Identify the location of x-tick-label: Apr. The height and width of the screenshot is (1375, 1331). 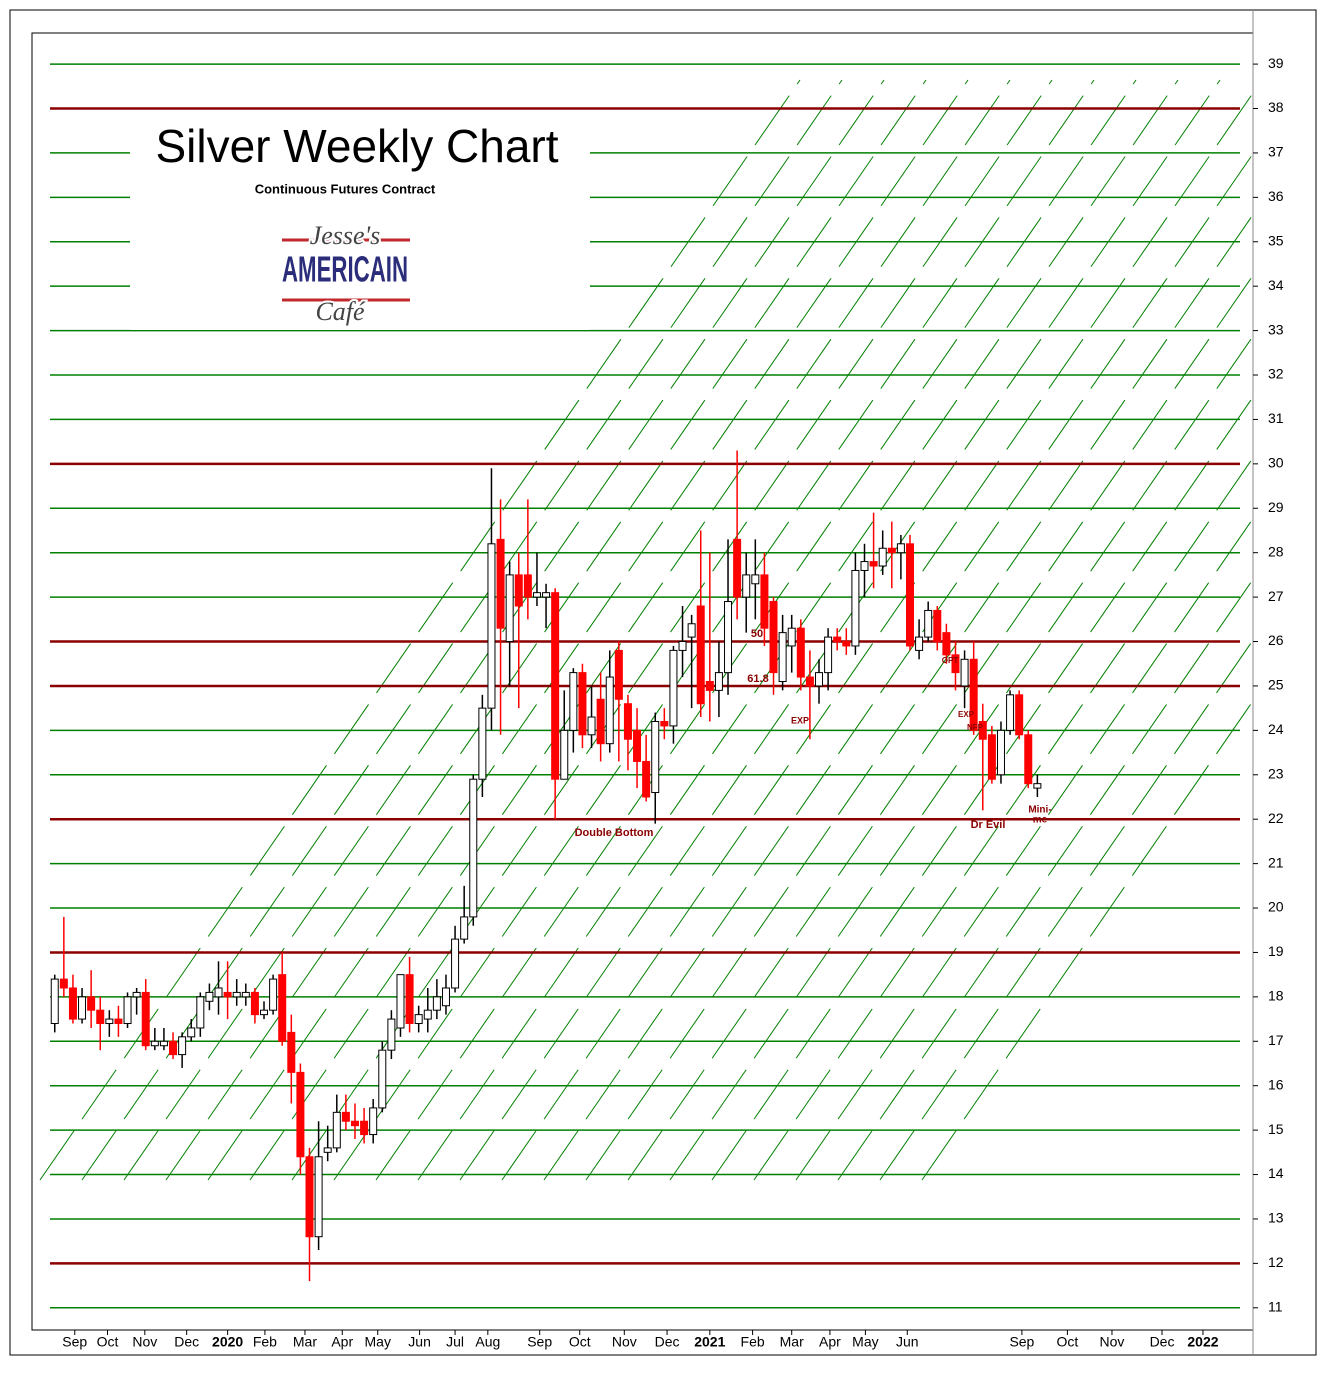
(830, 1342).